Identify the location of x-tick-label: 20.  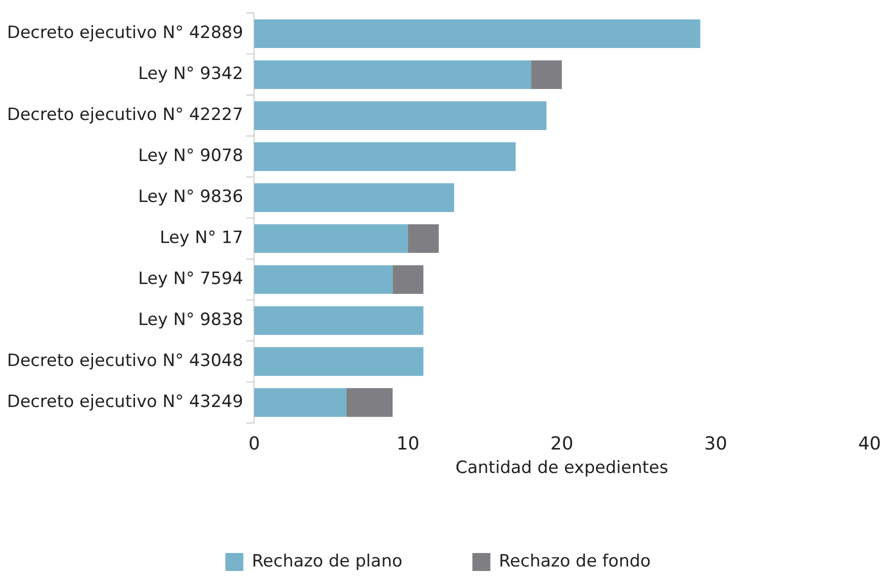
(562, 443).